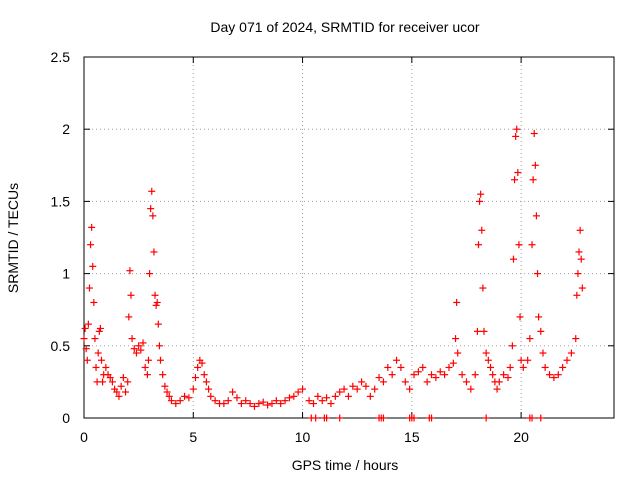  I want to click on y-tick-label: 1, so click(66, 274).